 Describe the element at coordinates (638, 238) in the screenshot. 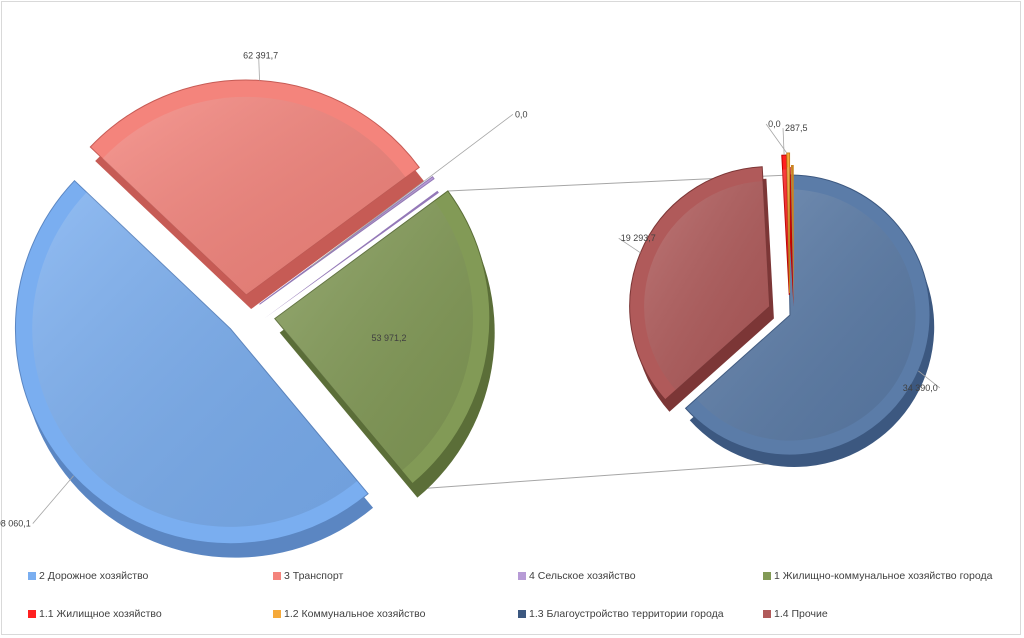

I see `label-other: 19 293,7` at that location.